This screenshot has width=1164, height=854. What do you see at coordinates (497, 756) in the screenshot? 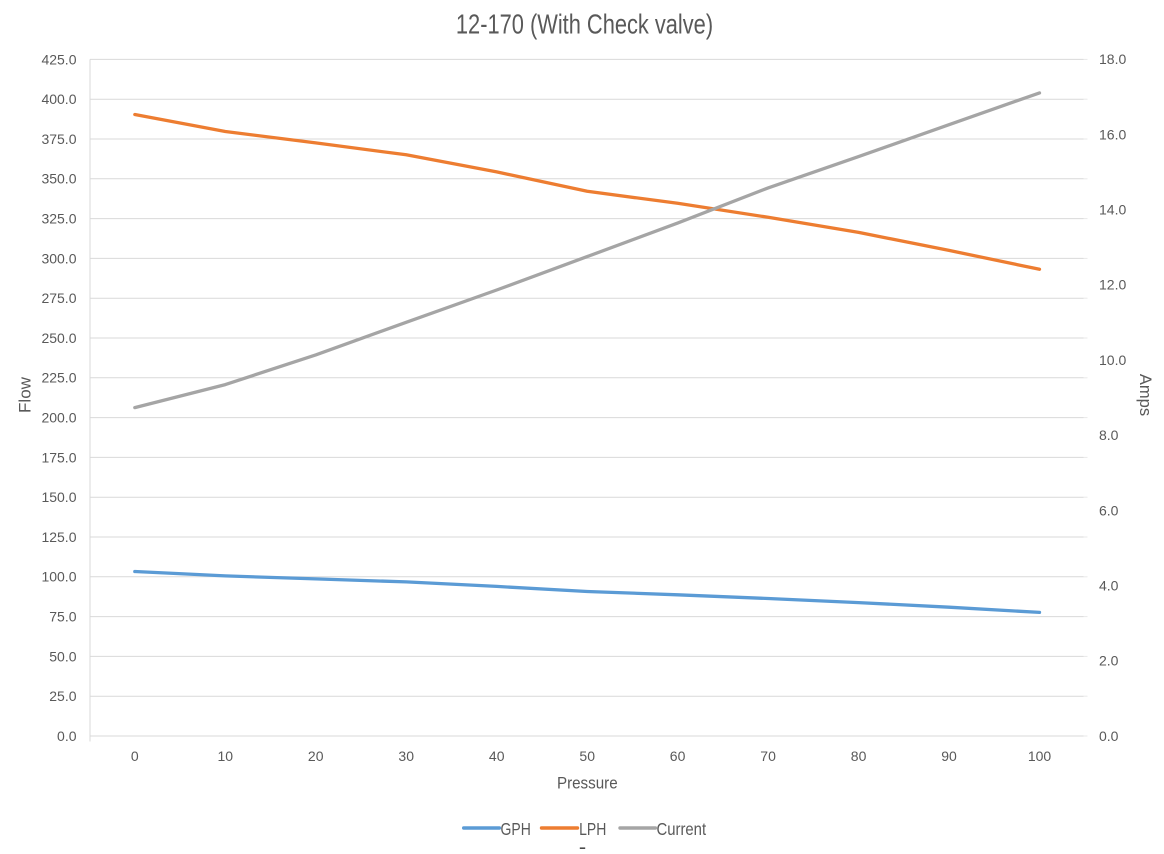
I see `svg-text: 40` at bounding box center [497, 756].